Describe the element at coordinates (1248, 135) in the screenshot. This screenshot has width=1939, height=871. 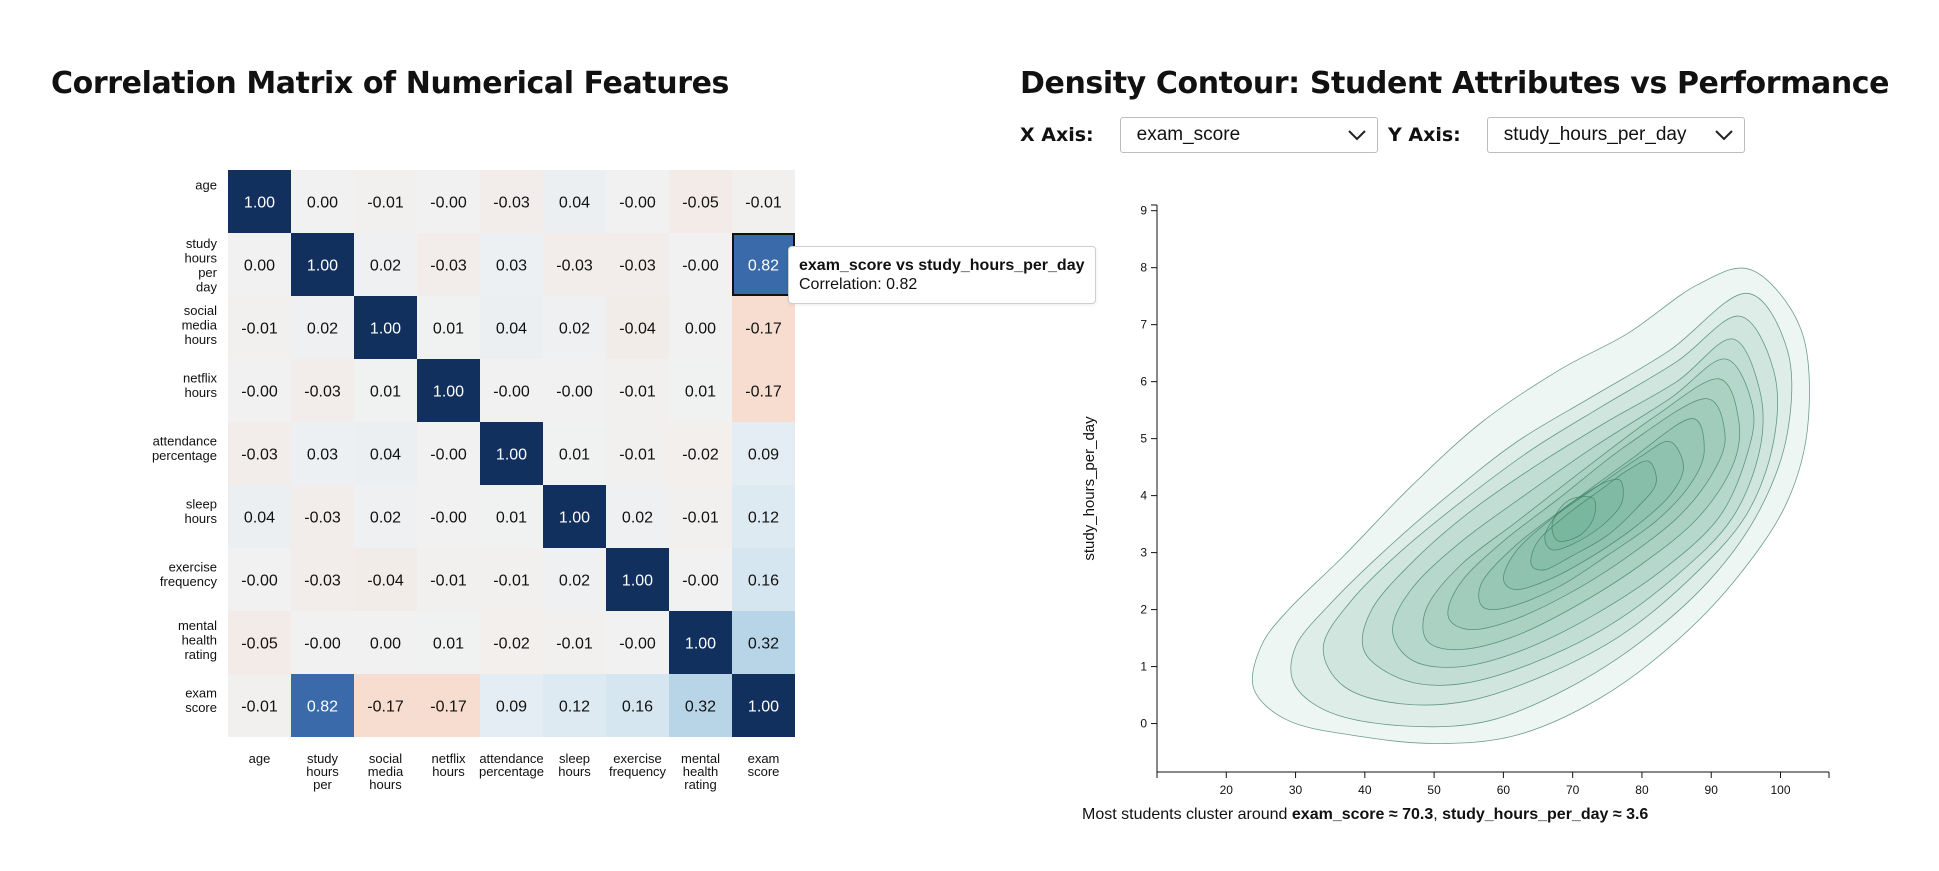
I see `x-axis-select: exam_score` at that location.